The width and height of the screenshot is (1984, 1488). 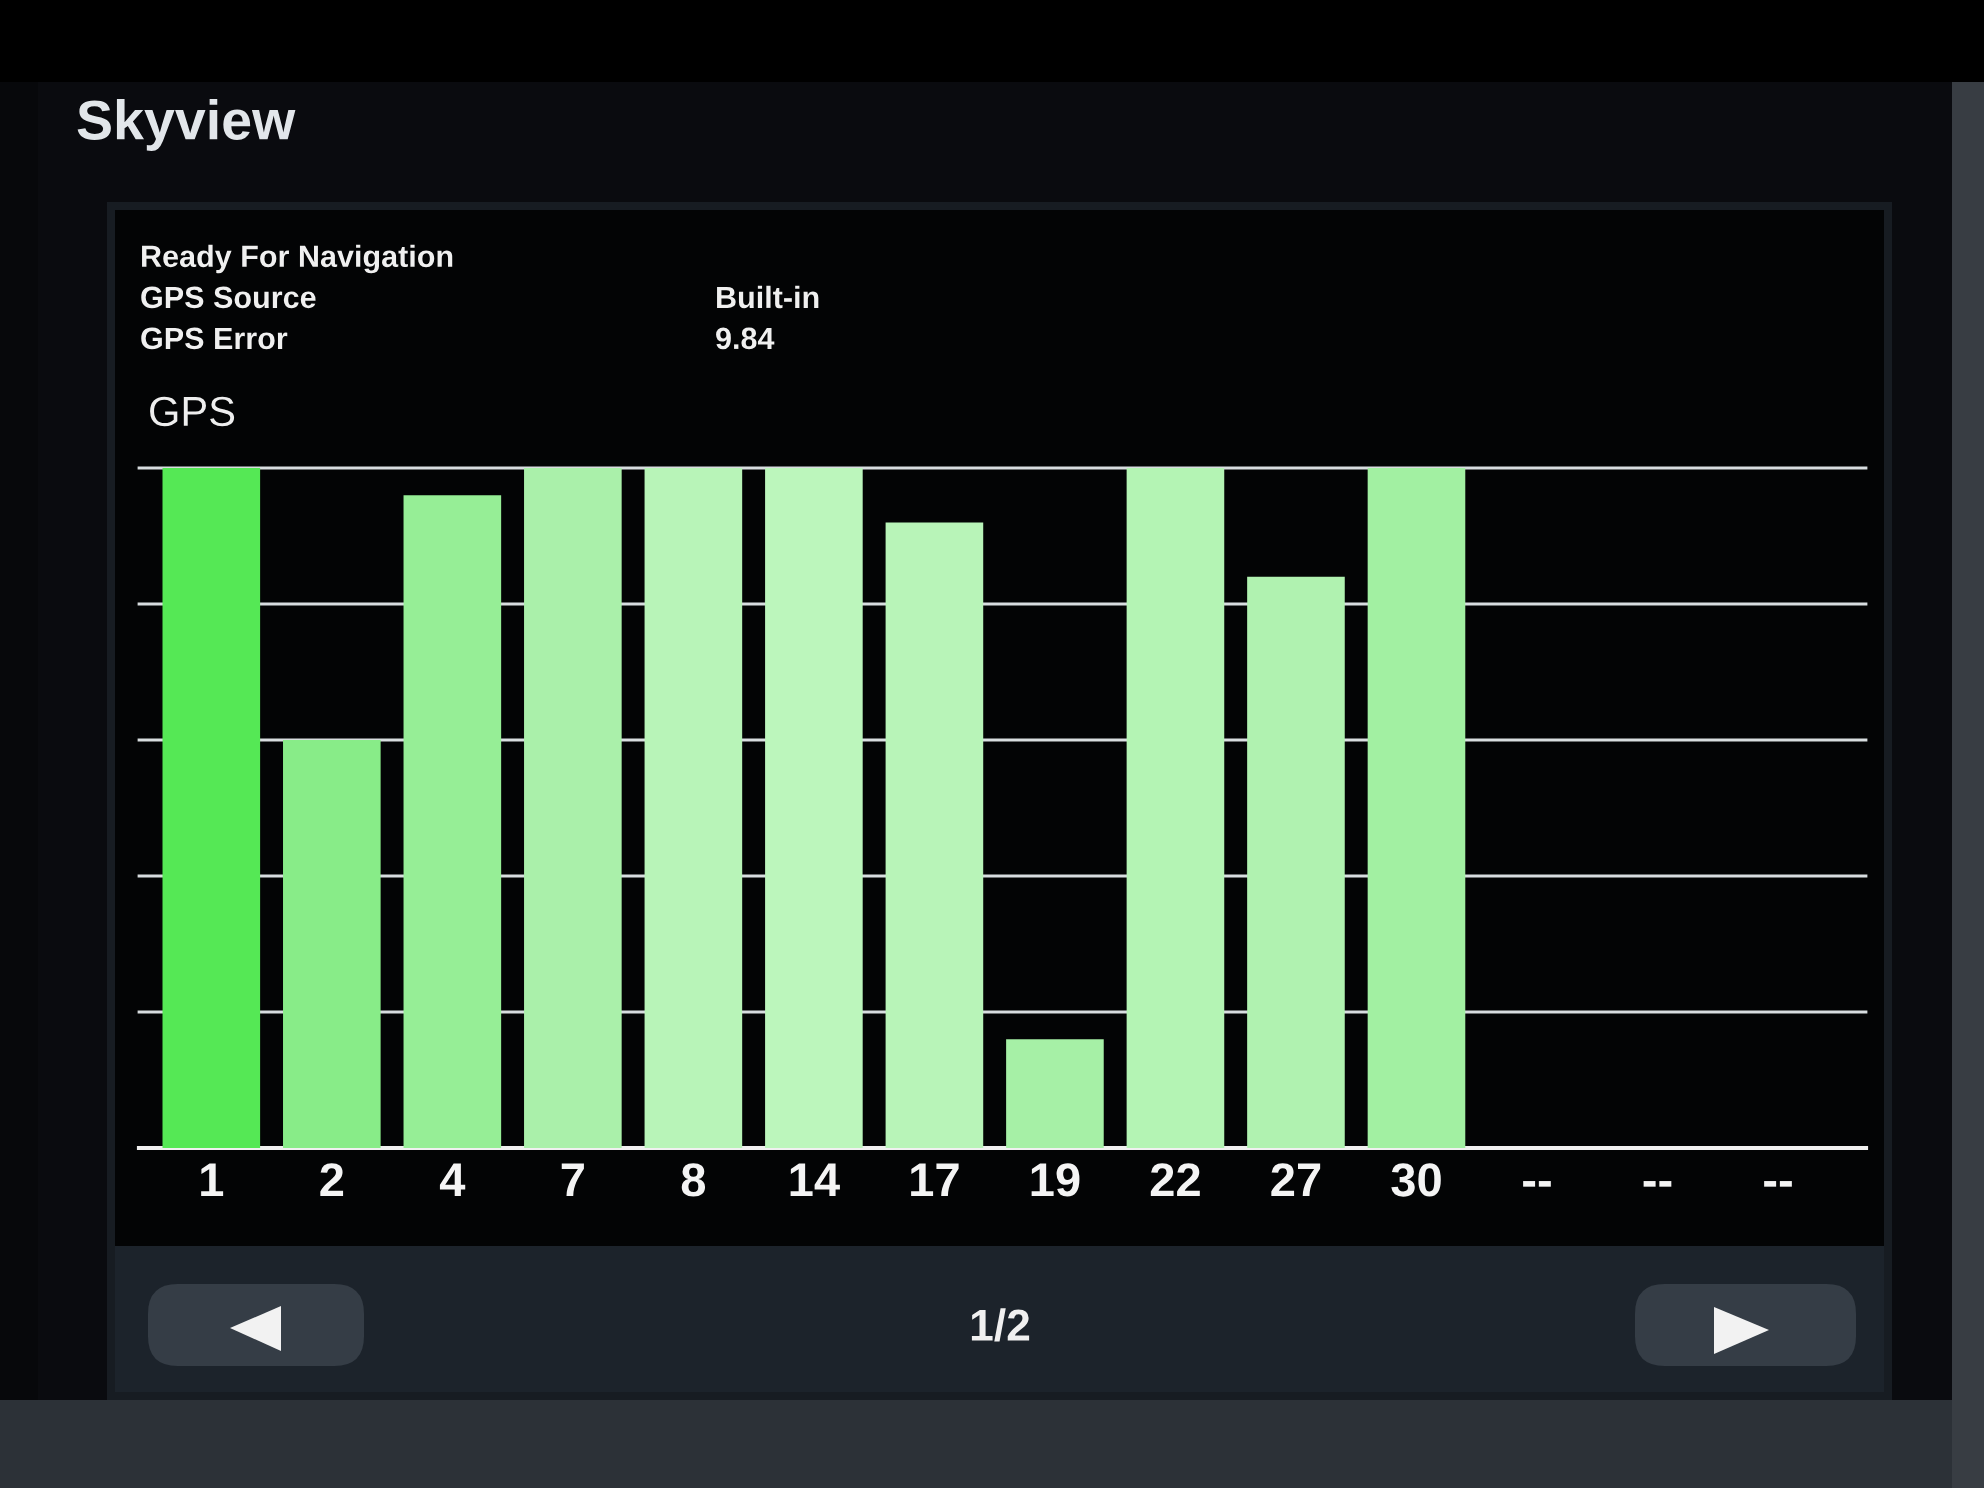 What do you see at coordinates (1296, 1180) in the screenshot?
I see `x-tick-label: 27` at bounding box center [1296, 1180].